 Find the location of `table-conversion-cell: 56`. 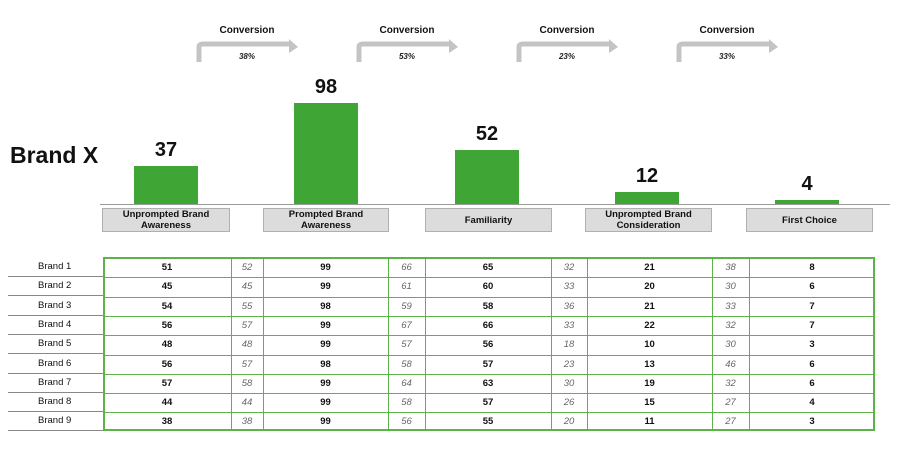

table-conversion-cell: 56 is located at coordinates (406, 422).